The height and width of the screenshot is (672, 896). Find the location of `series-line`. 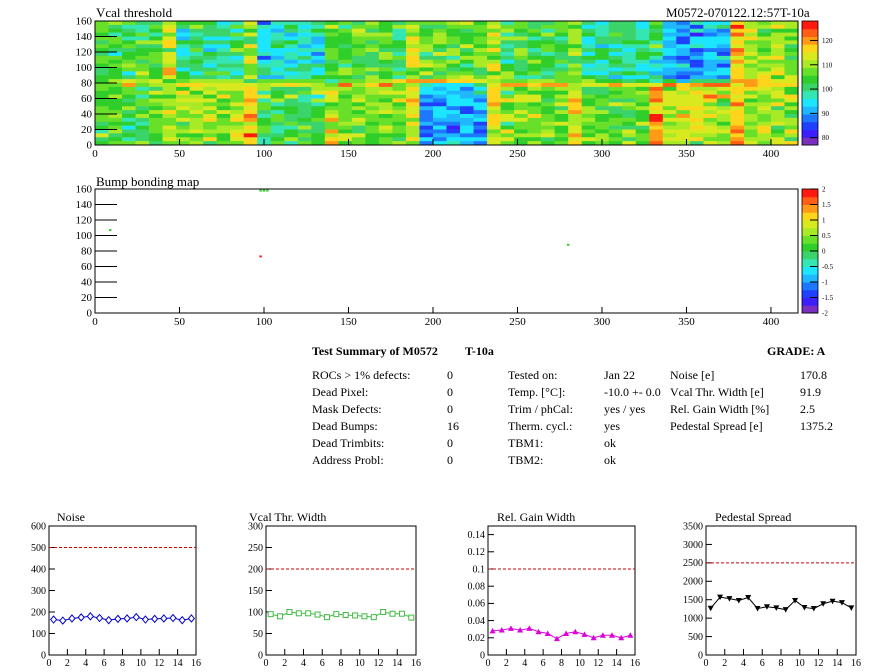

series-line is located at coordinates (561, 633).